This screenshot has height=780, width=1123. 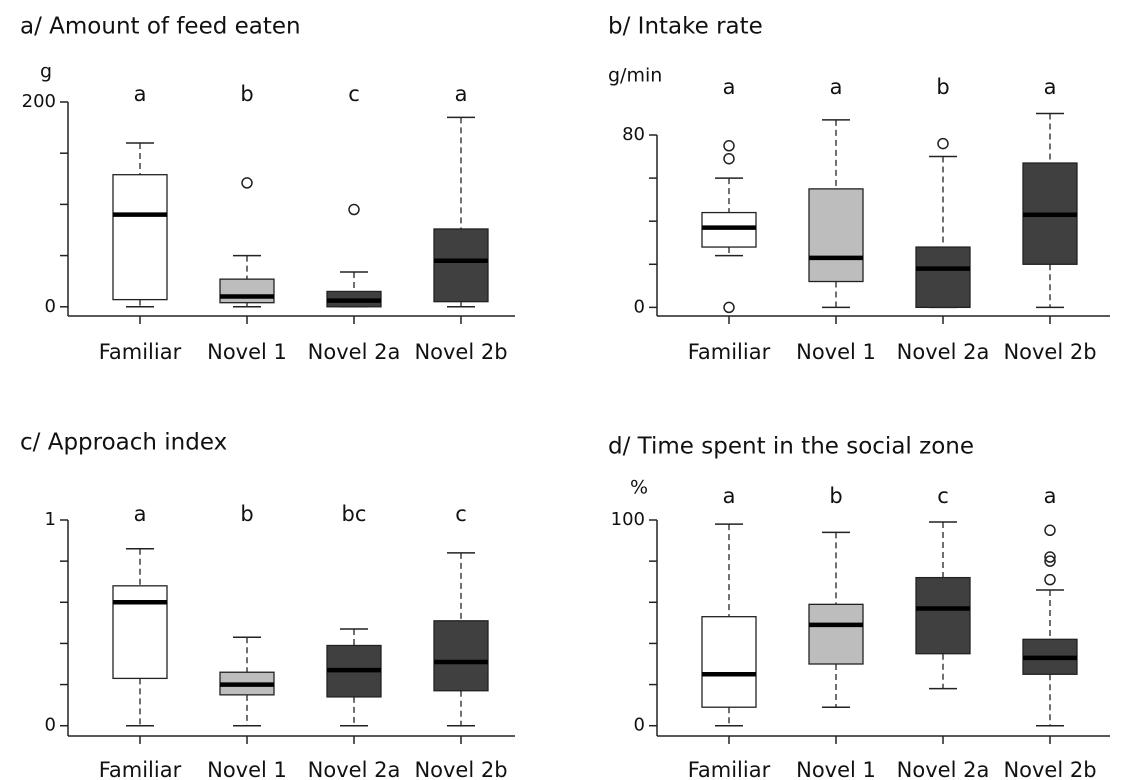 What do you see at coordinates (354, 514) in the screenshot?
I see `significance-letter: bc` at bounding box center [354, 514].